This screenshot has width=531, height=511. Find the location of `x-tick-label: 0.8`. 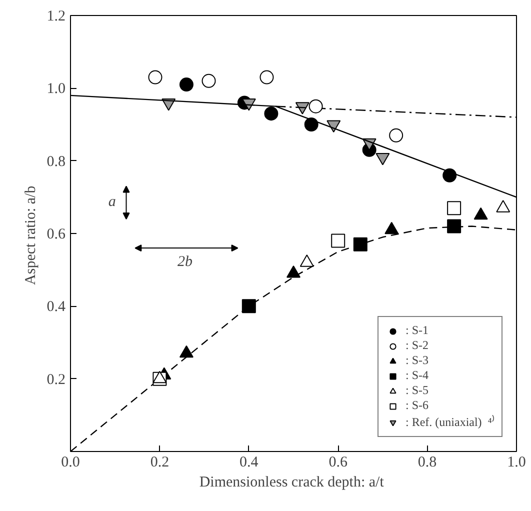

x-tick-label: 0.8 is located at coordinates (427, 462).